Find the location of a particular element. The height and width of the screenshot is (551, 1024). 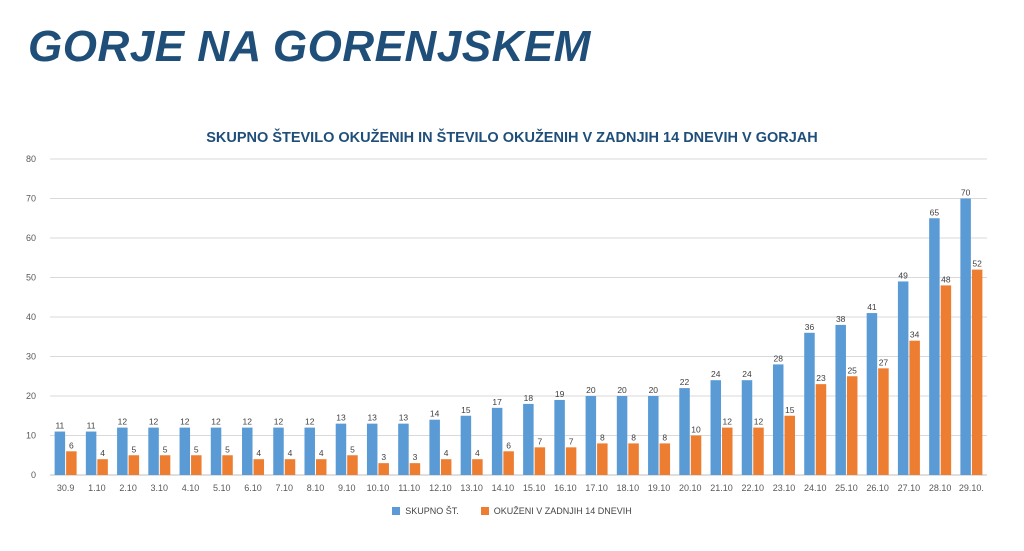

y-tick-label: 10 is located at coordinates (31, 436).